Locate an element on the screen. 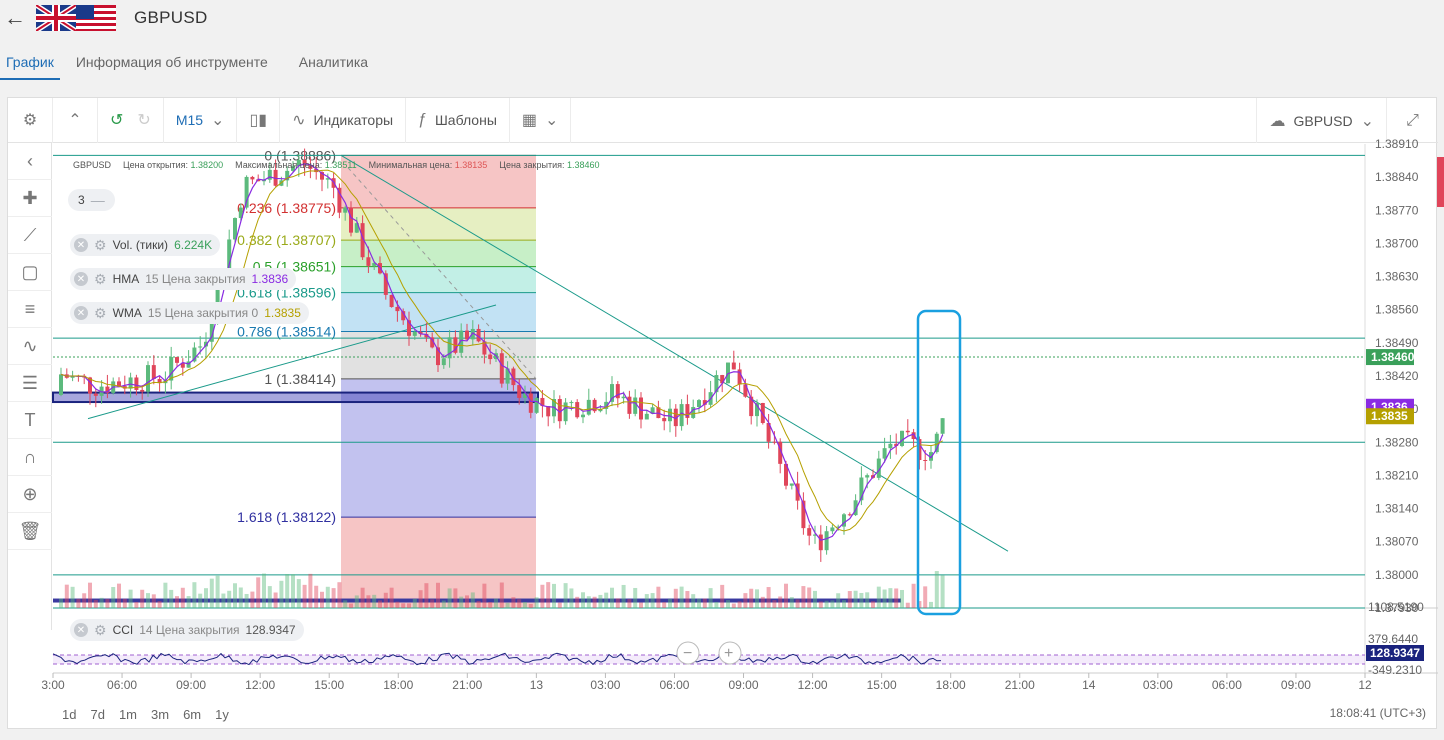  vol-indicator-chip: ✕ ⚙ Vol. (тики) 6.224K is located at coordinates (145, 245).